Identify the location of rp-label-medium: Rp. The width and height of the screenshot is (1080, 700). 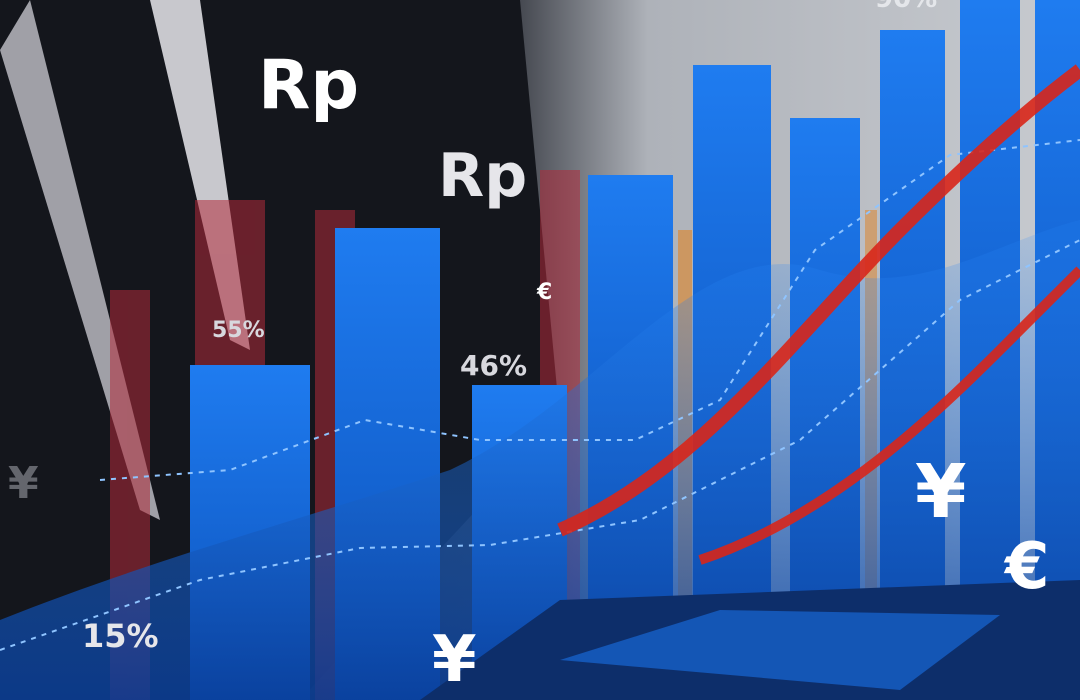
(483, 176).